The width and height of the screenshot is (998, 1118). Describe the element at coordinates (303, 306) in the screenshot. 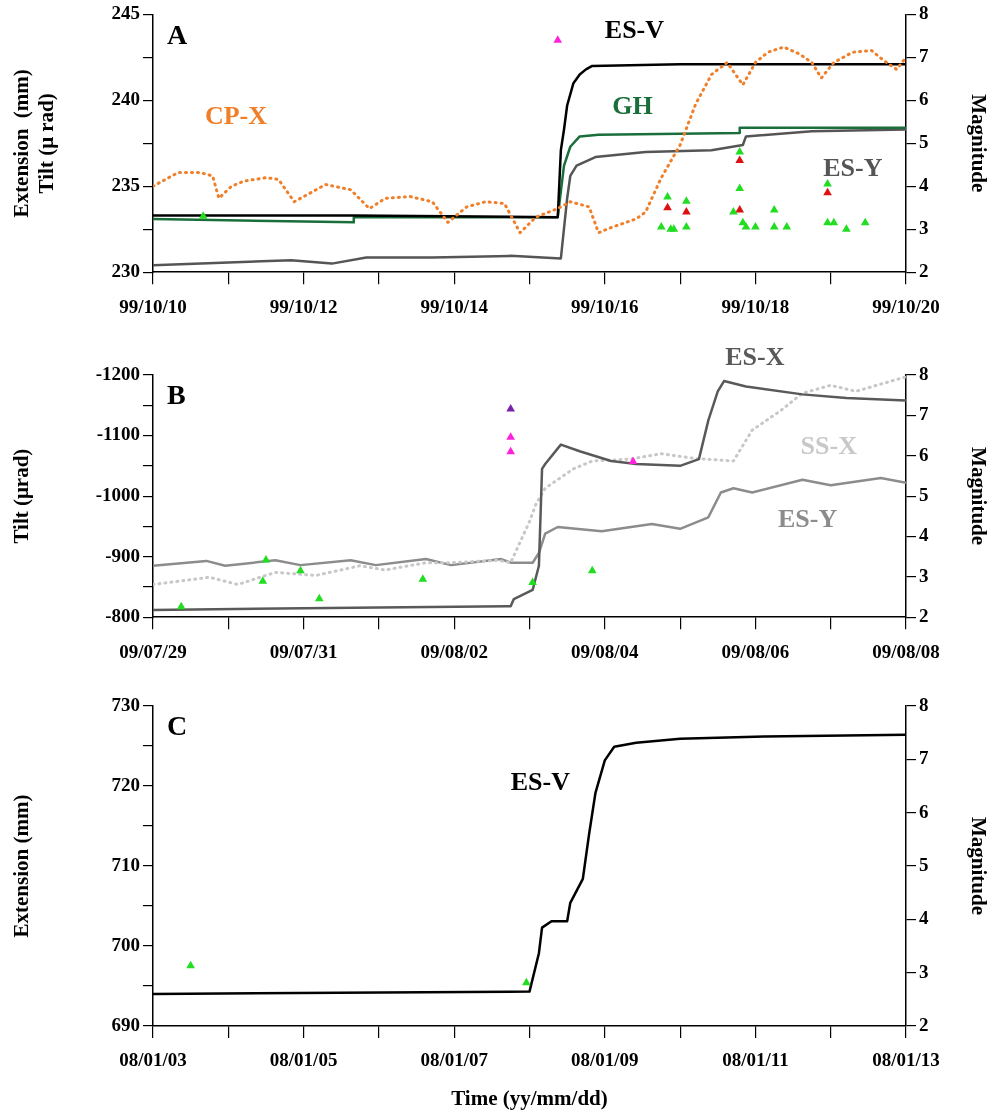

I see `x-tick-label: 99/10/12` at that location.